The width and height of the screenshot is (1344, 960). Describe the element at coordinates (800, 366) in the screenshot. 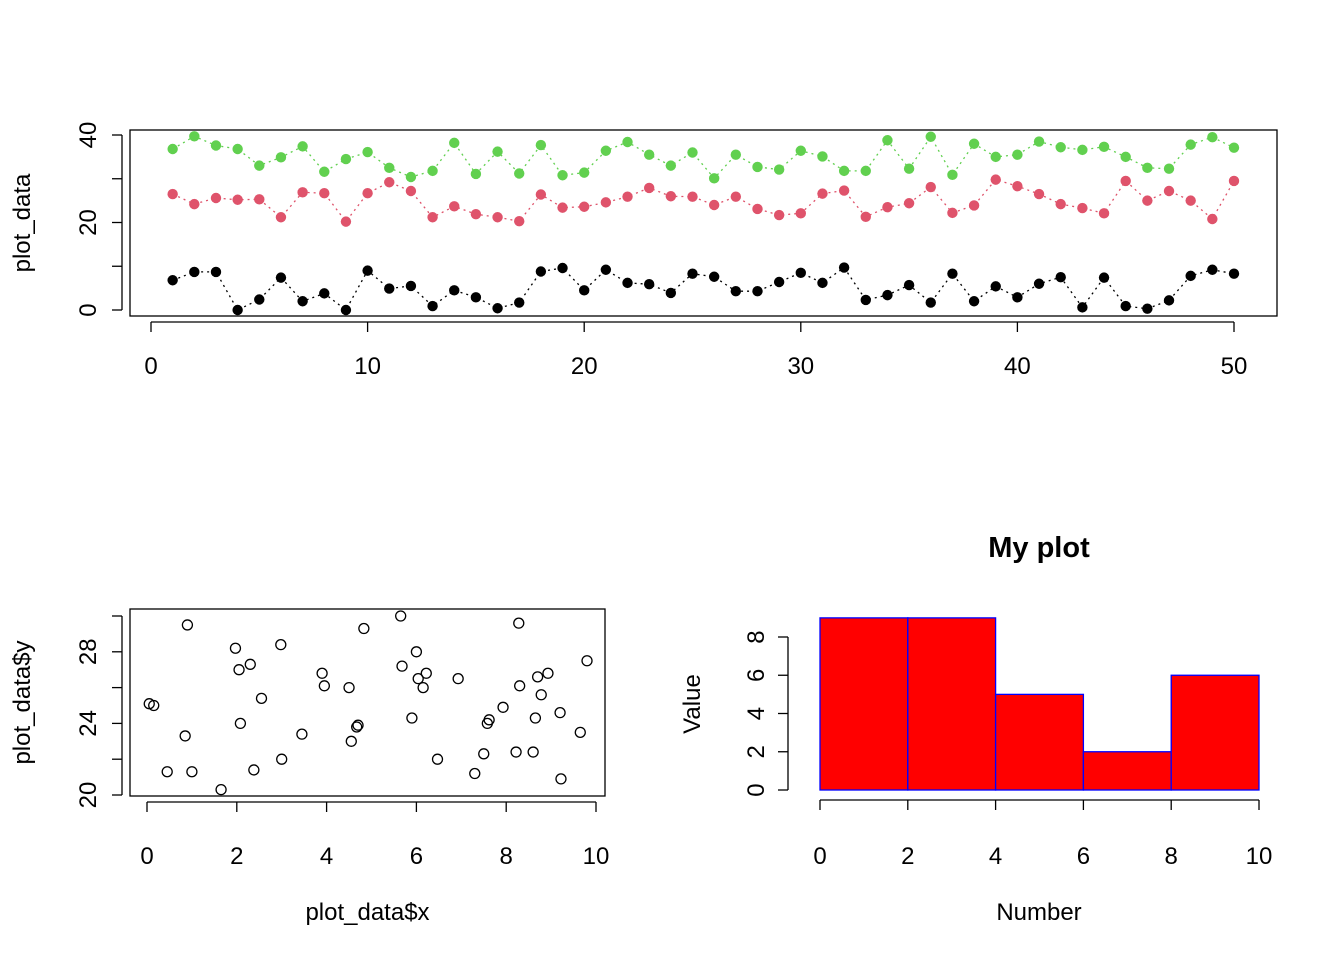

I see `top-x-tick-label: 30` at that location.